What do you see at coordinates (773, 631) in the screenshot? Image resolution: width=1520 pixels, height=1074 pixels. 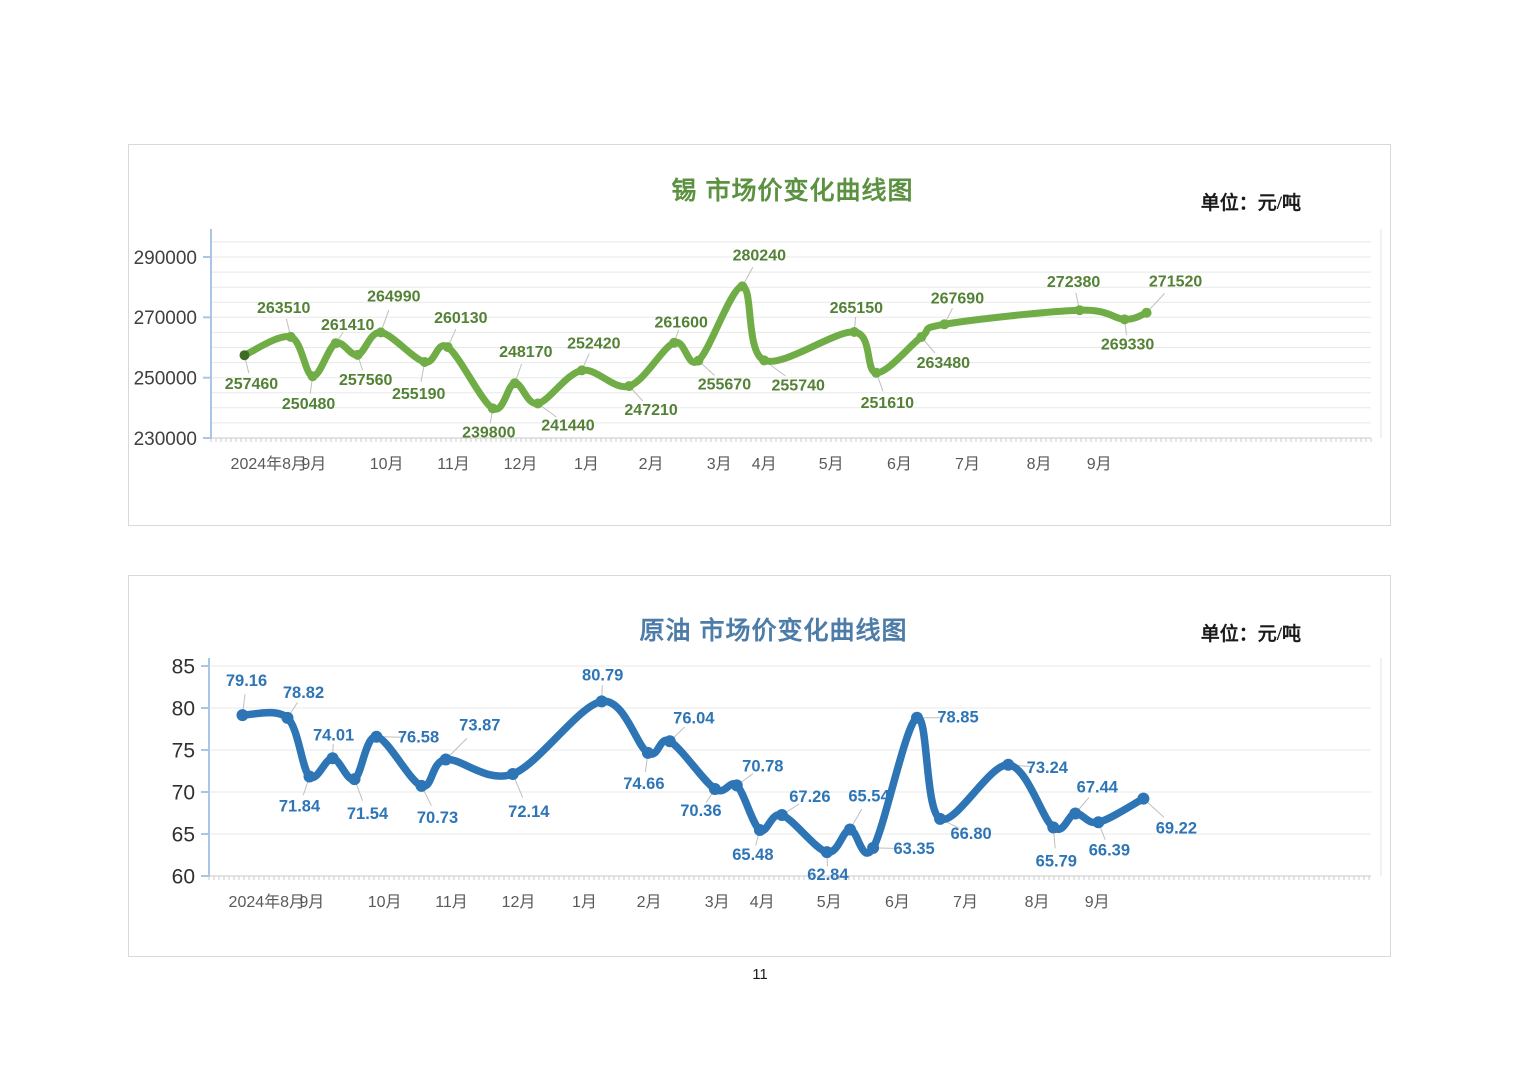 I see `chart-title: 原油 市场价变化曲线图` at bounding box center [773, 631].